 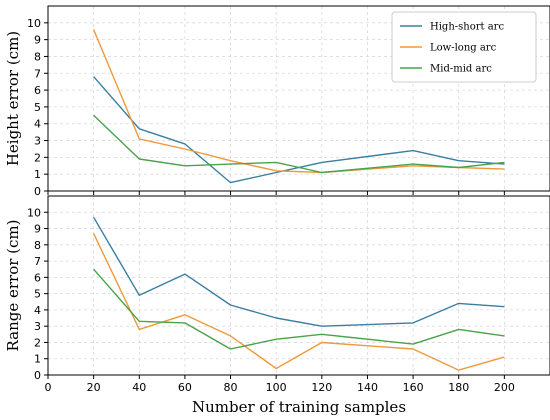 I want to click on legend-box, so click(x=464, y=47).